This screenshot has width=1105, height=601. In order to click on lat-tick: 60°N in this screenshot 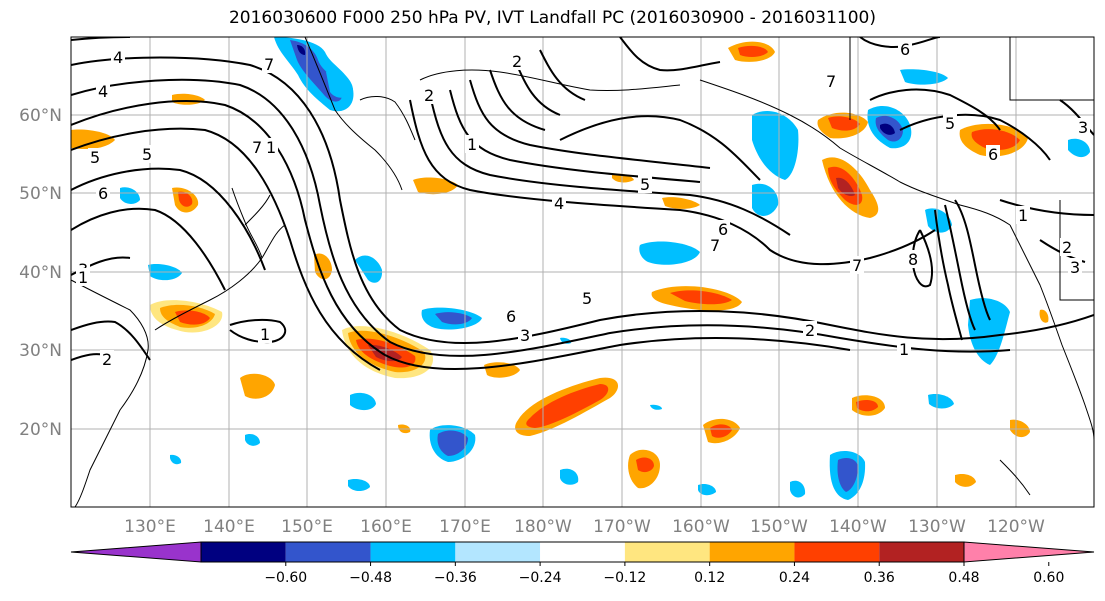, I will do `click(40, 116)`.